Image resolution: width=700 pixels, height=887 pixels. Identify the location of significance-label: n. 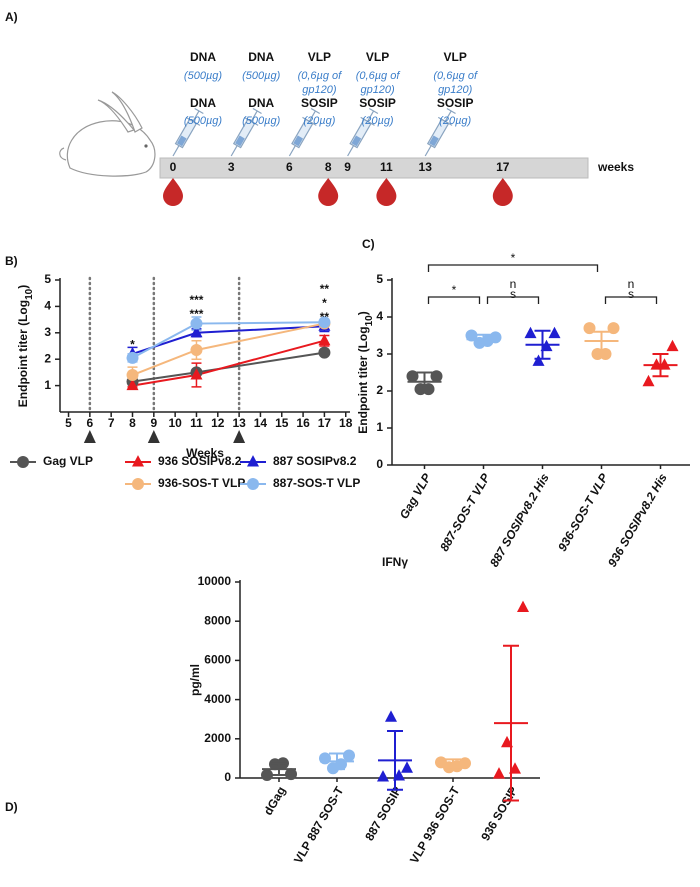
(631, 284).